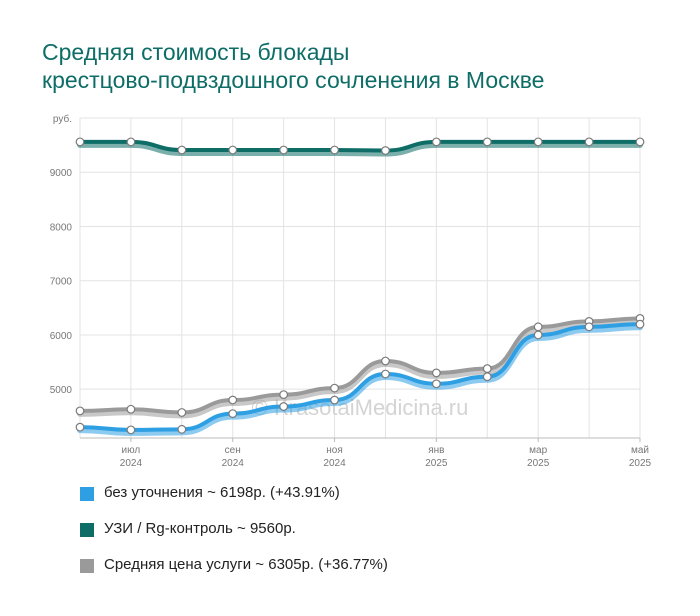 This screenshot has width=700, height=616. Describe the element at coordinates (61, 173) in the screenshot. I see `y-tick-label: 9000` at that location.